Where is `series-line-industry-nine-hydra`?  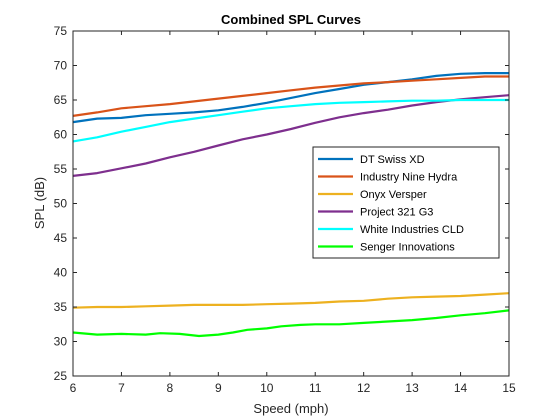 series-line-industry-nine-hydra is located at coordinates (290, 96).